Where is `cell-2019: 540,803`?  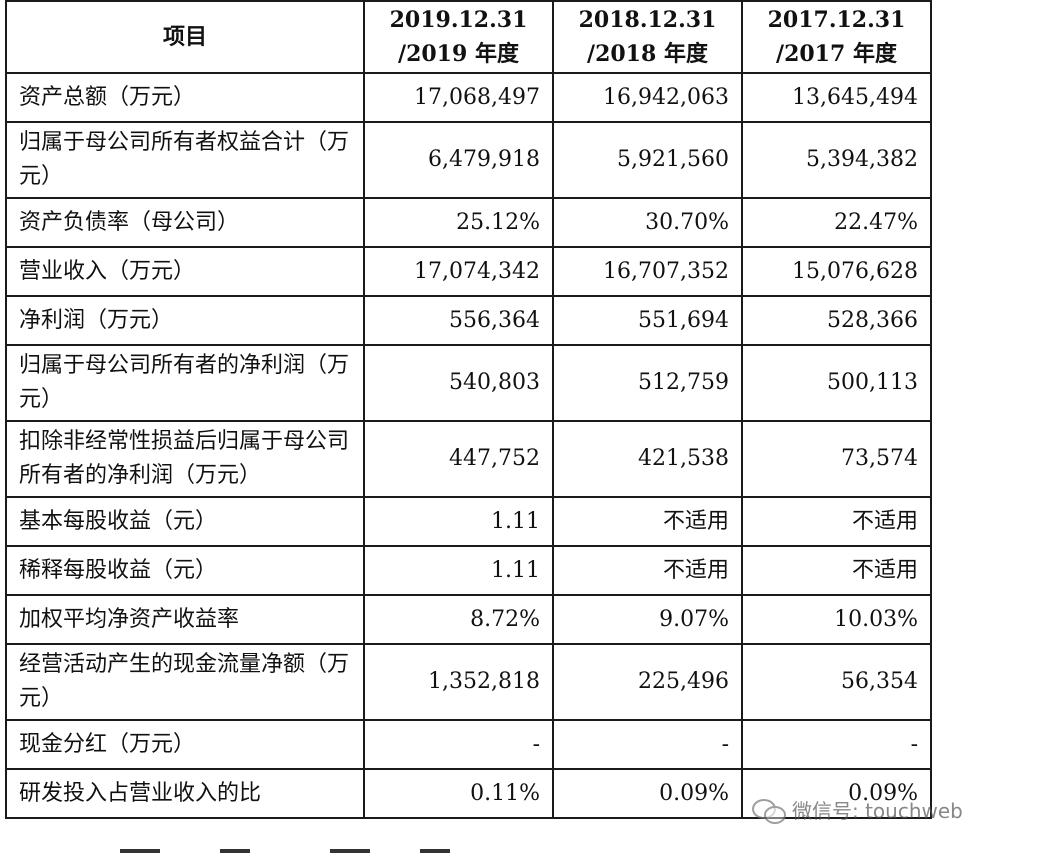
cell-2019: 540,803 is located at coordinates (458, 383).